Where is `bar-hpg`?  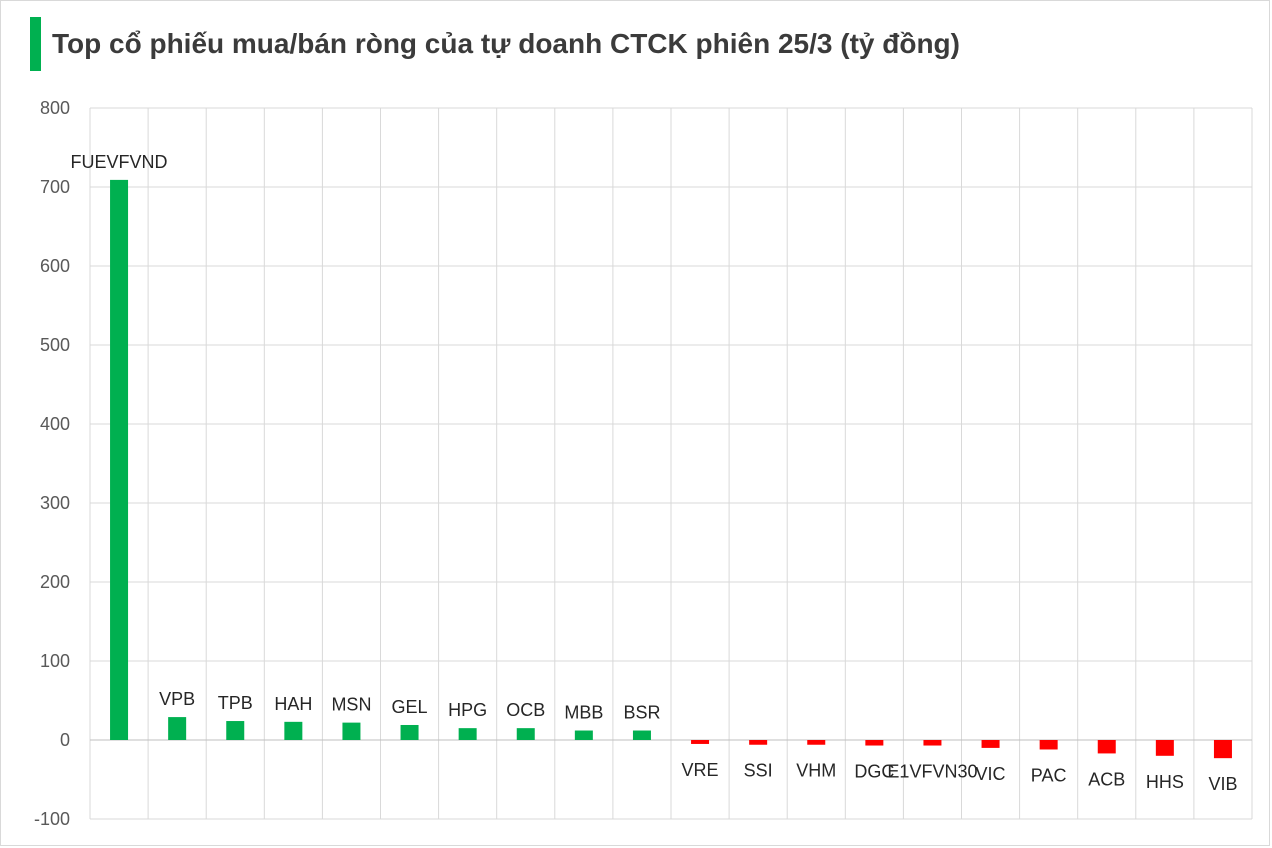
bar-hpg is located at coordinates (467, 734).